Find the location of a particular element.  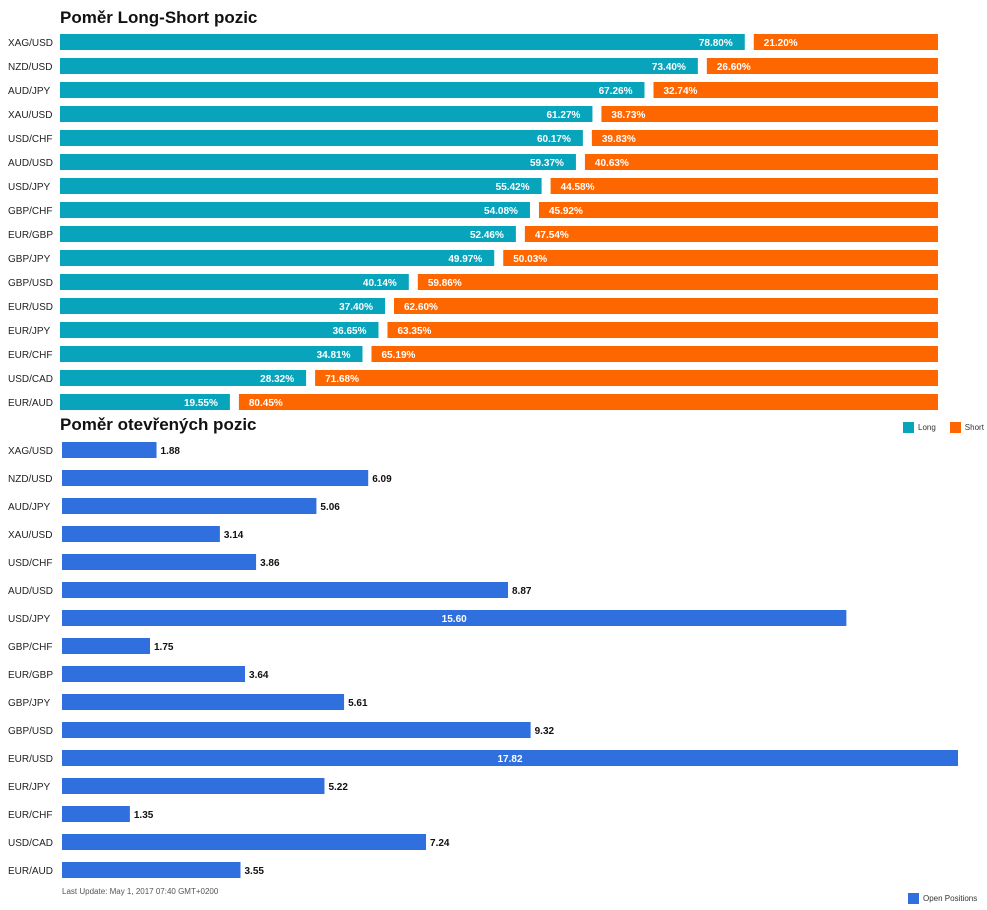

chart-title-open-positions: Poměr otevřených pozic is located at coordinates (158, 424).